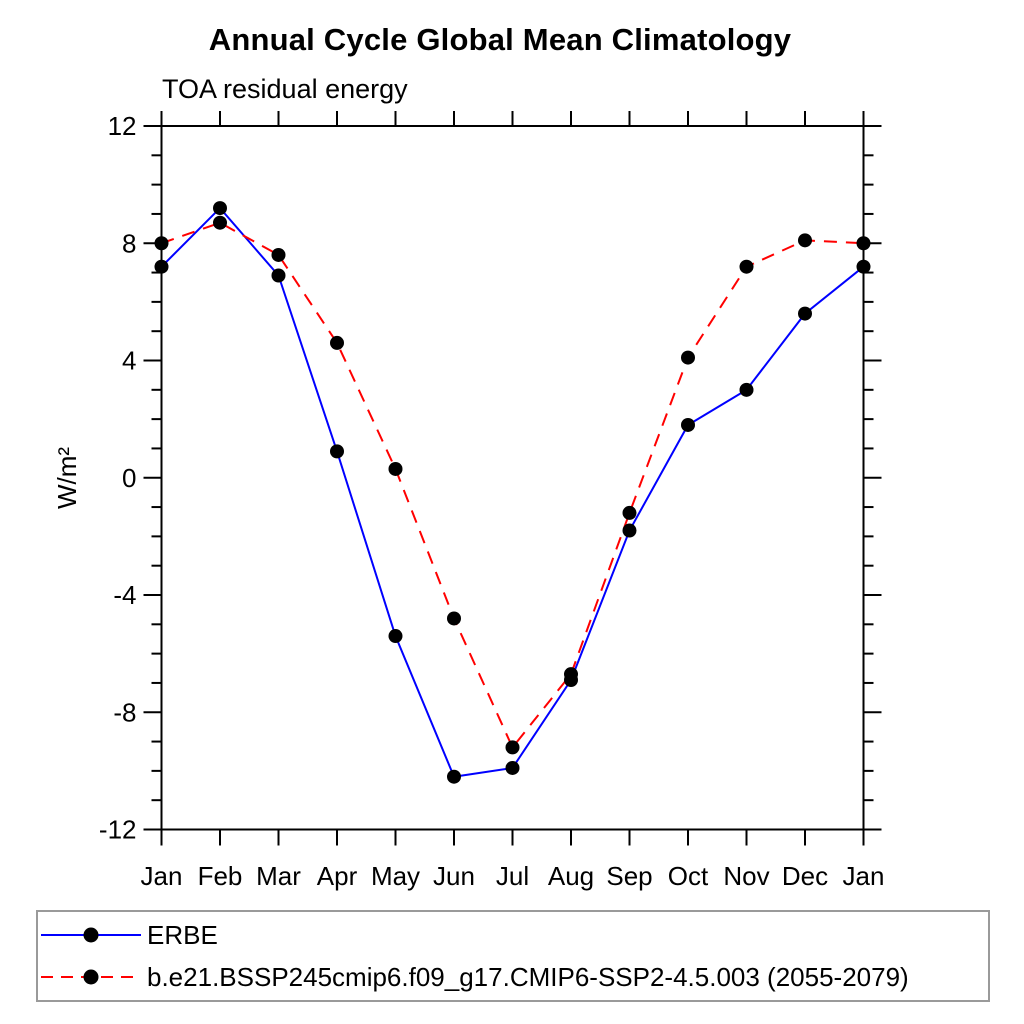 This screenshot has height=1024, width=1024. What do you see at coordinates (91, 977) in the screenshot?
I see `legend-swatch-model-line-icon` at bounding box center [91, 977].